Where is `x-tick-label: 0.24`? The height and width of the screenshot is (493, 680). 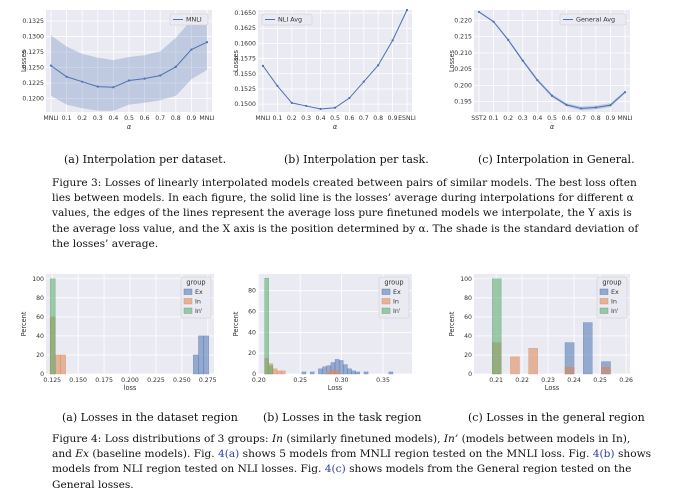
x-tick-label: 0.24 is located at coordinates (574, 380).